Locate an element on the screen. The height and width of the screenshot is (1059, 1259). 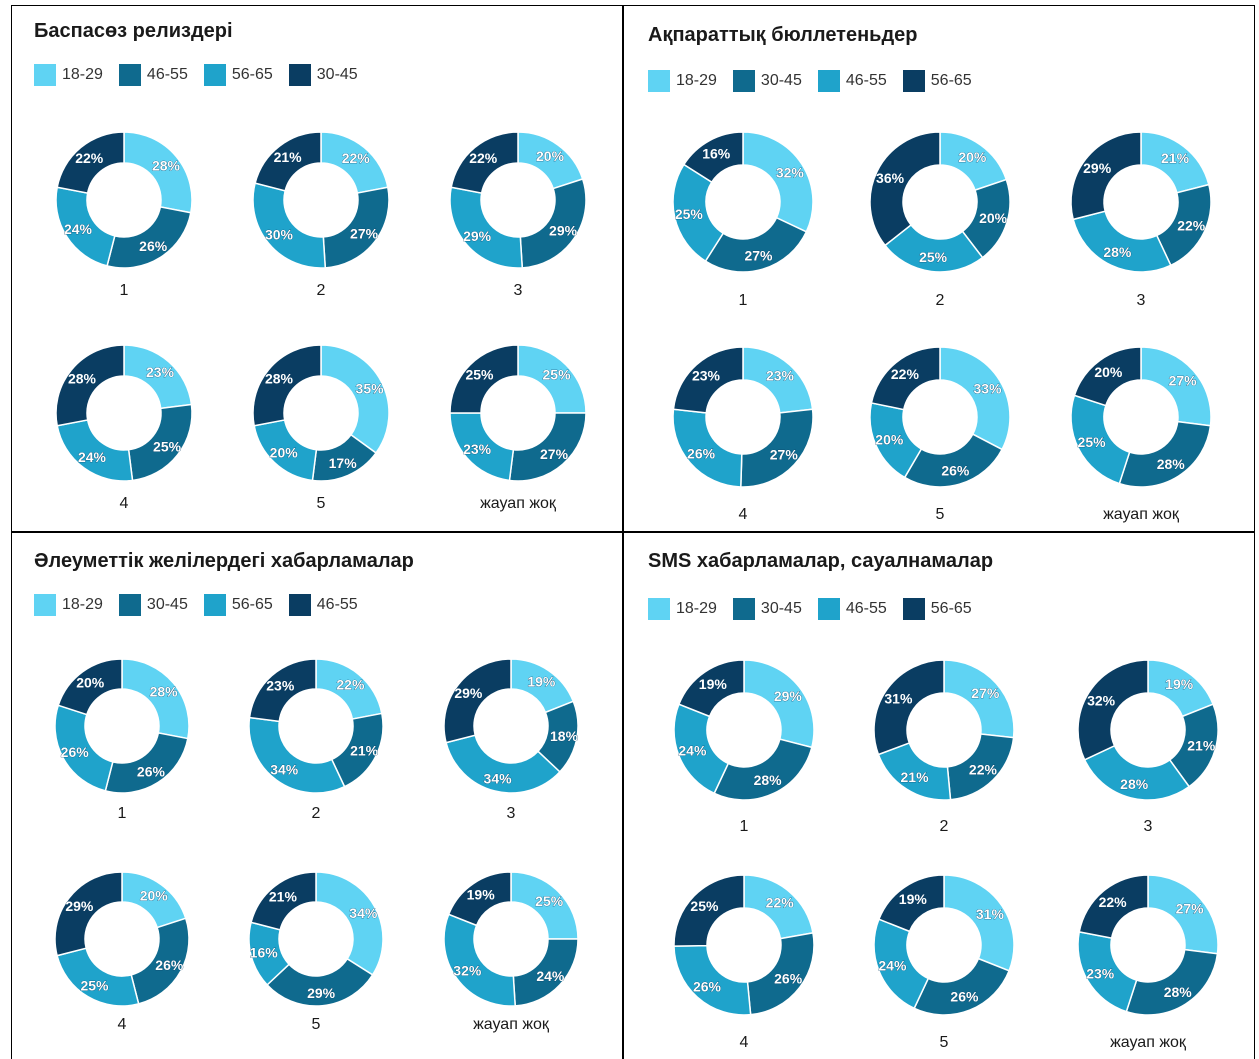
donut-chart: 31% 26% 24% 19% is located at coordinates (944, 945).